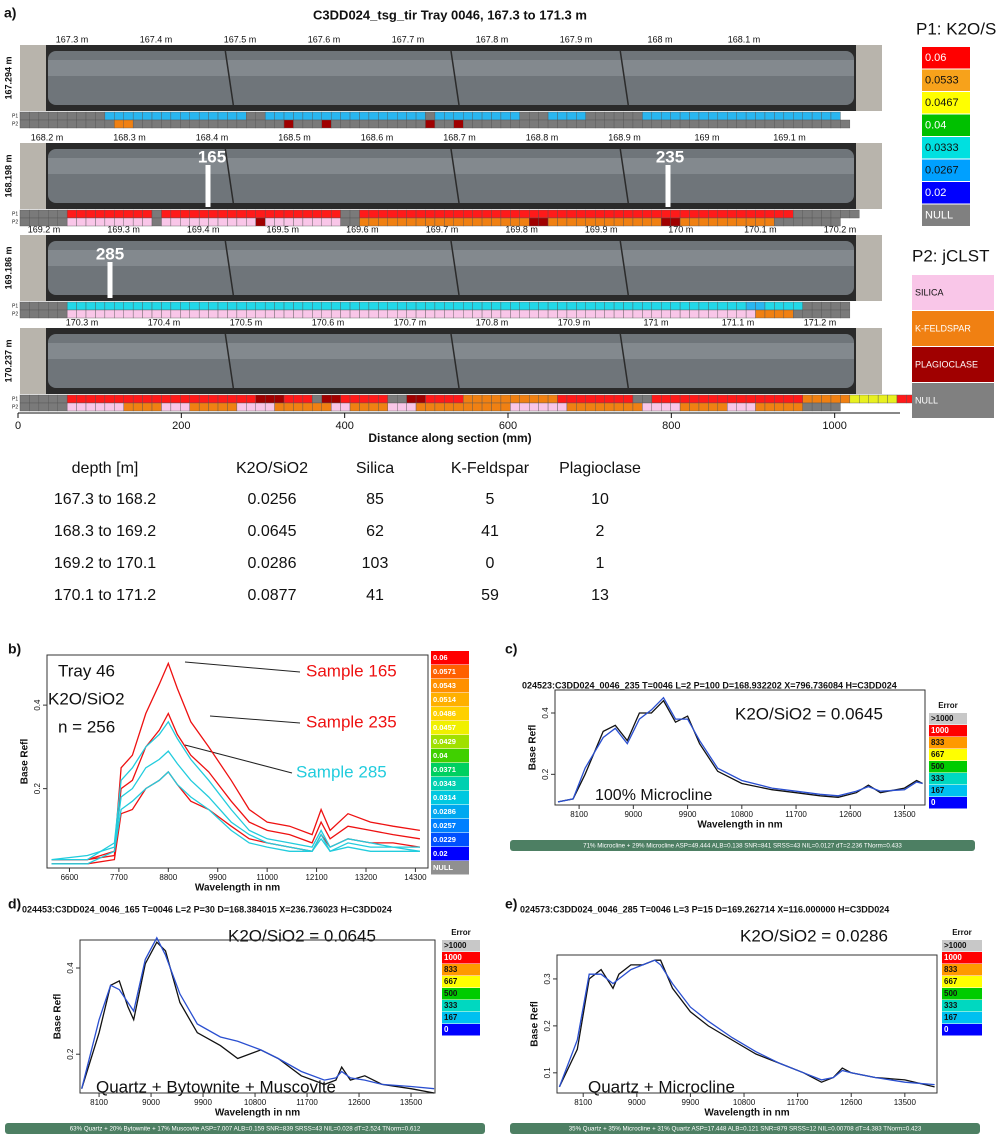 This screenshot has width=996, height=1135. I want to click on core-sample, so click(451, 176).